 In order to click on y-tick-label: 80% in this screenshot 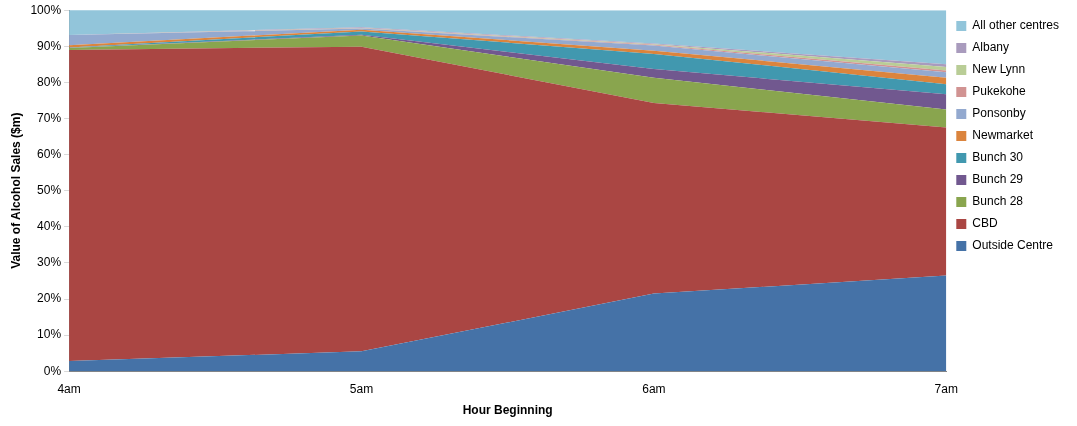, I will do `click(49, 81)`.